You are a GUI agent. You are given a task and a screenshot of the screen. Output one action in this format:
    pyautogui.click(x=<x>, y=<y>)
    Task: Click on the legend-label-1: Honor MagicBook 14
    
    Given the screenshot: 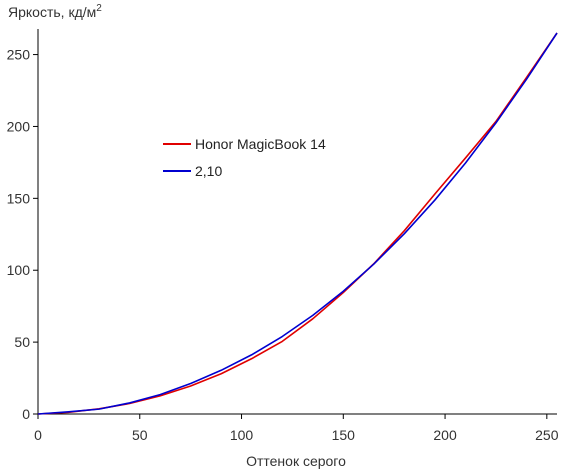 What is the action you would take?
    pyautogui.click(x=260, y=144)
    